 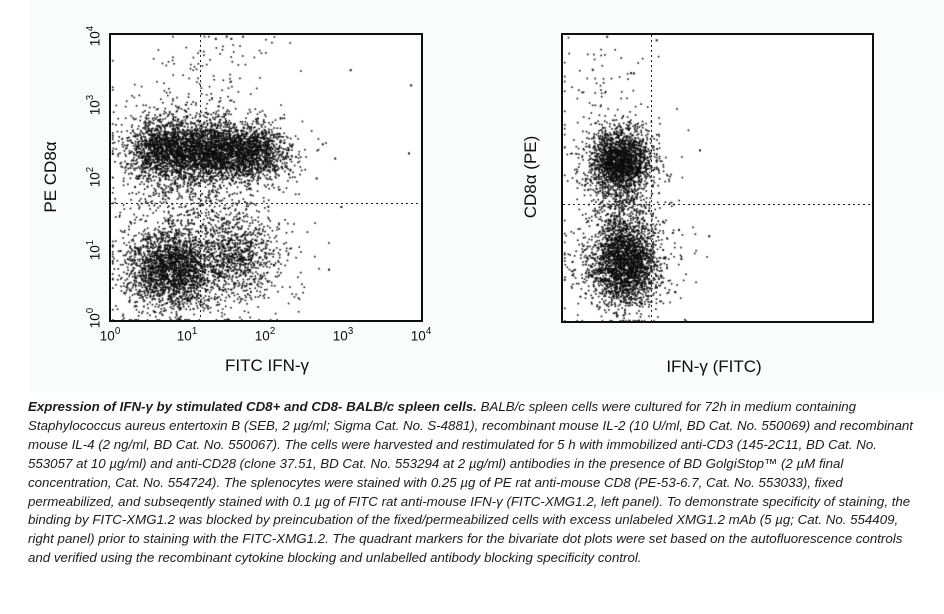 What do you see at coordinates (717, 204) in the screenshot?
I see `right-plot-quadrant-hline` at bounding box center [717, 204].